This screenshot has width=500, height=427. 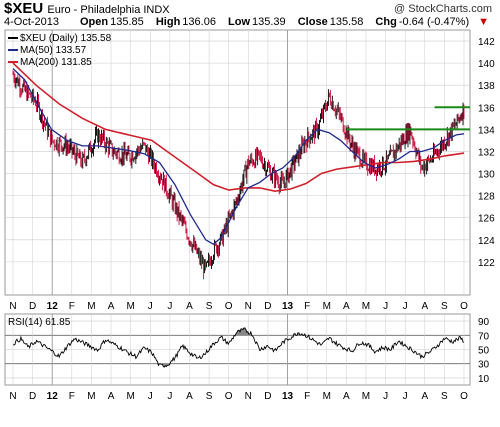 I want to click on legend-rsi: RSI(14) 61.85, so click(x=39, y=322).